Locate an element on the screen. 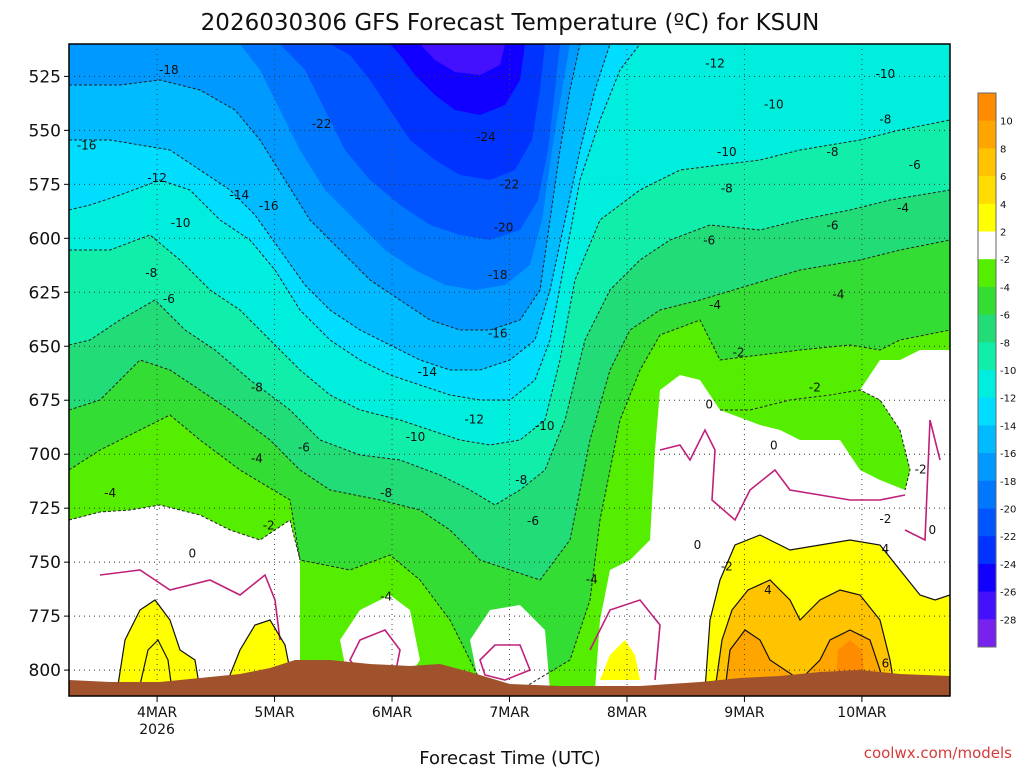  y-tick-label: 525 is located at coordinates (45, 77).